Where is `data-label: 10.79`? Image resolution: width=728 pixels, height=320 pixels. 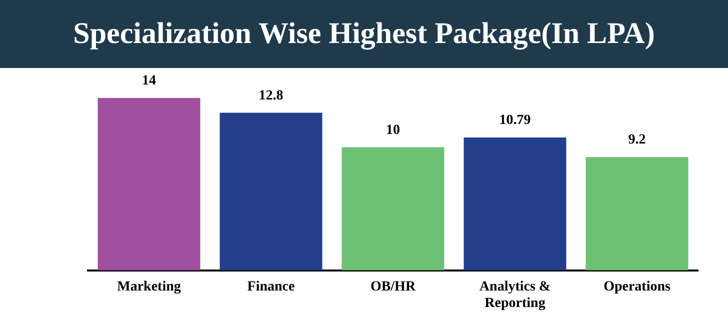 data-label: 10.79 is located at coordinates (515, 120).